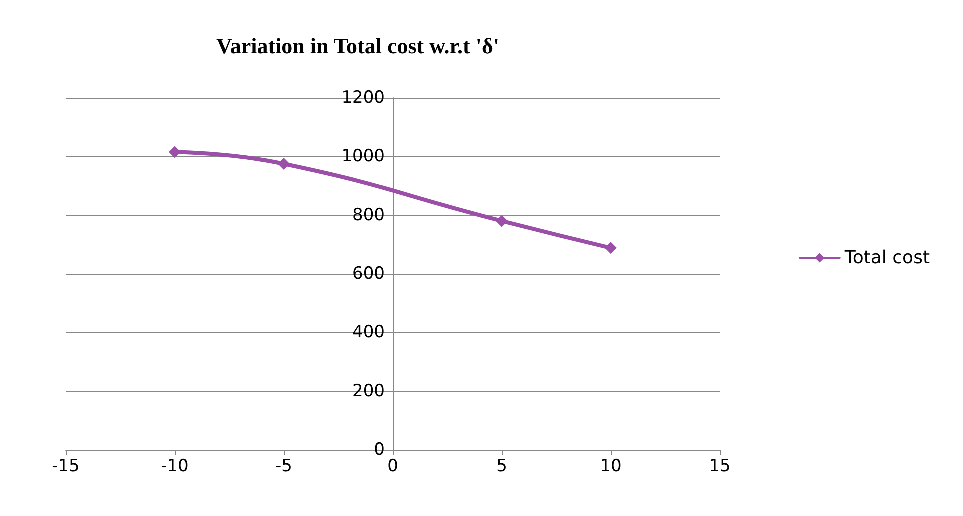 The width and height of the screenshot is (963, 516). I want to click on x-tick-label: -5, so click(284, 466).